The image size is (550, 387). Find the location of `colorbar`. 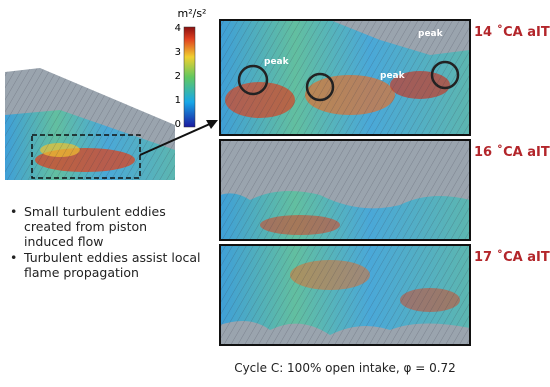

colorbar is located at coordinates (189, 77).